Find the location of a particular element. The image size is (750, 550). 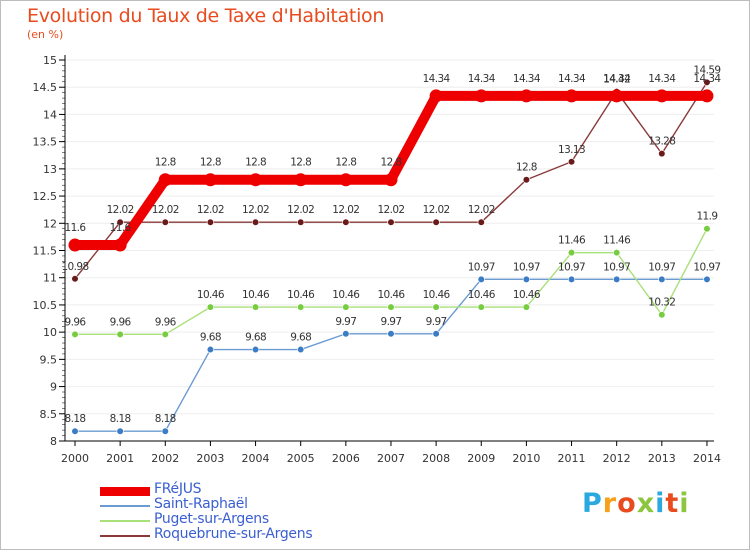

x-tick-label: 2011 is located at coordinates (572, 458).